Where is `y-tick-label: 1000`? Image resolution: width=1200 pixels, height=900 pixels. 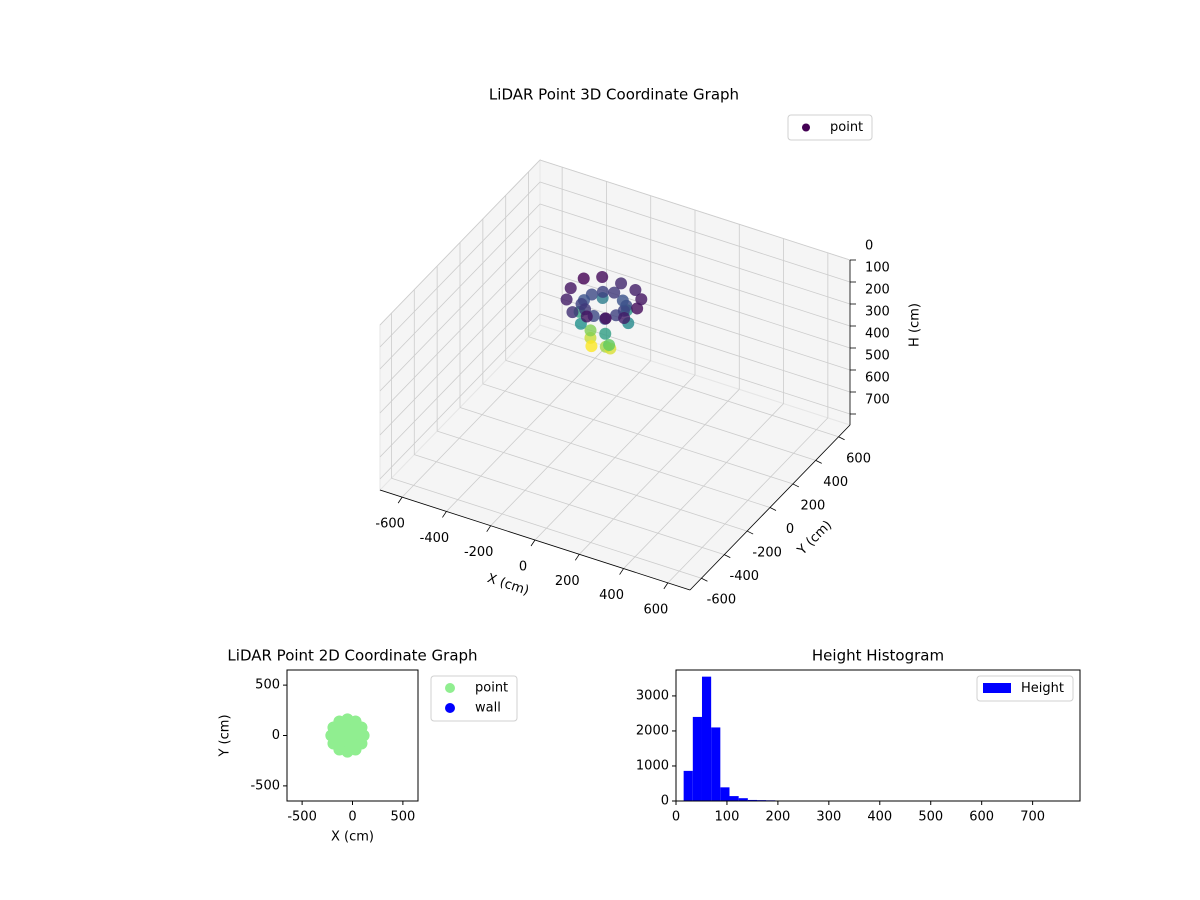
y-tick-label: 1000 is located at coordinates (652, 765).